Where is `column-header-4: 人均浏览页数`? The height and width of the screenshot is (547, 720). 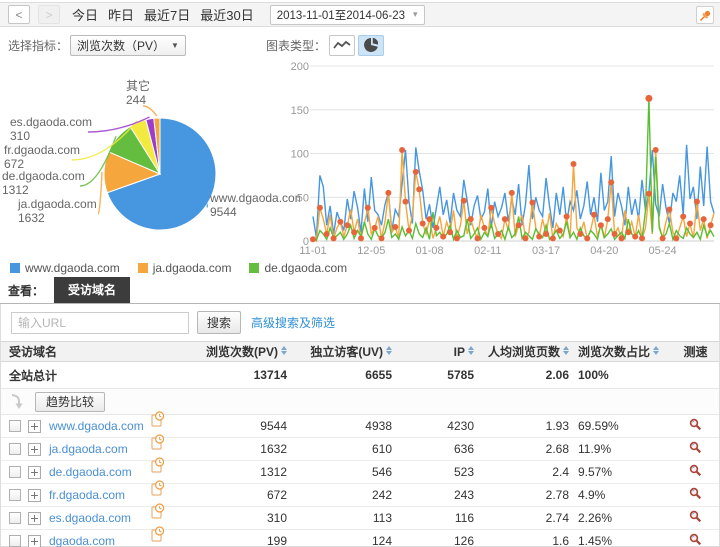 column-header-4: 人均浏览页数 is located at coordinates (521, 351).